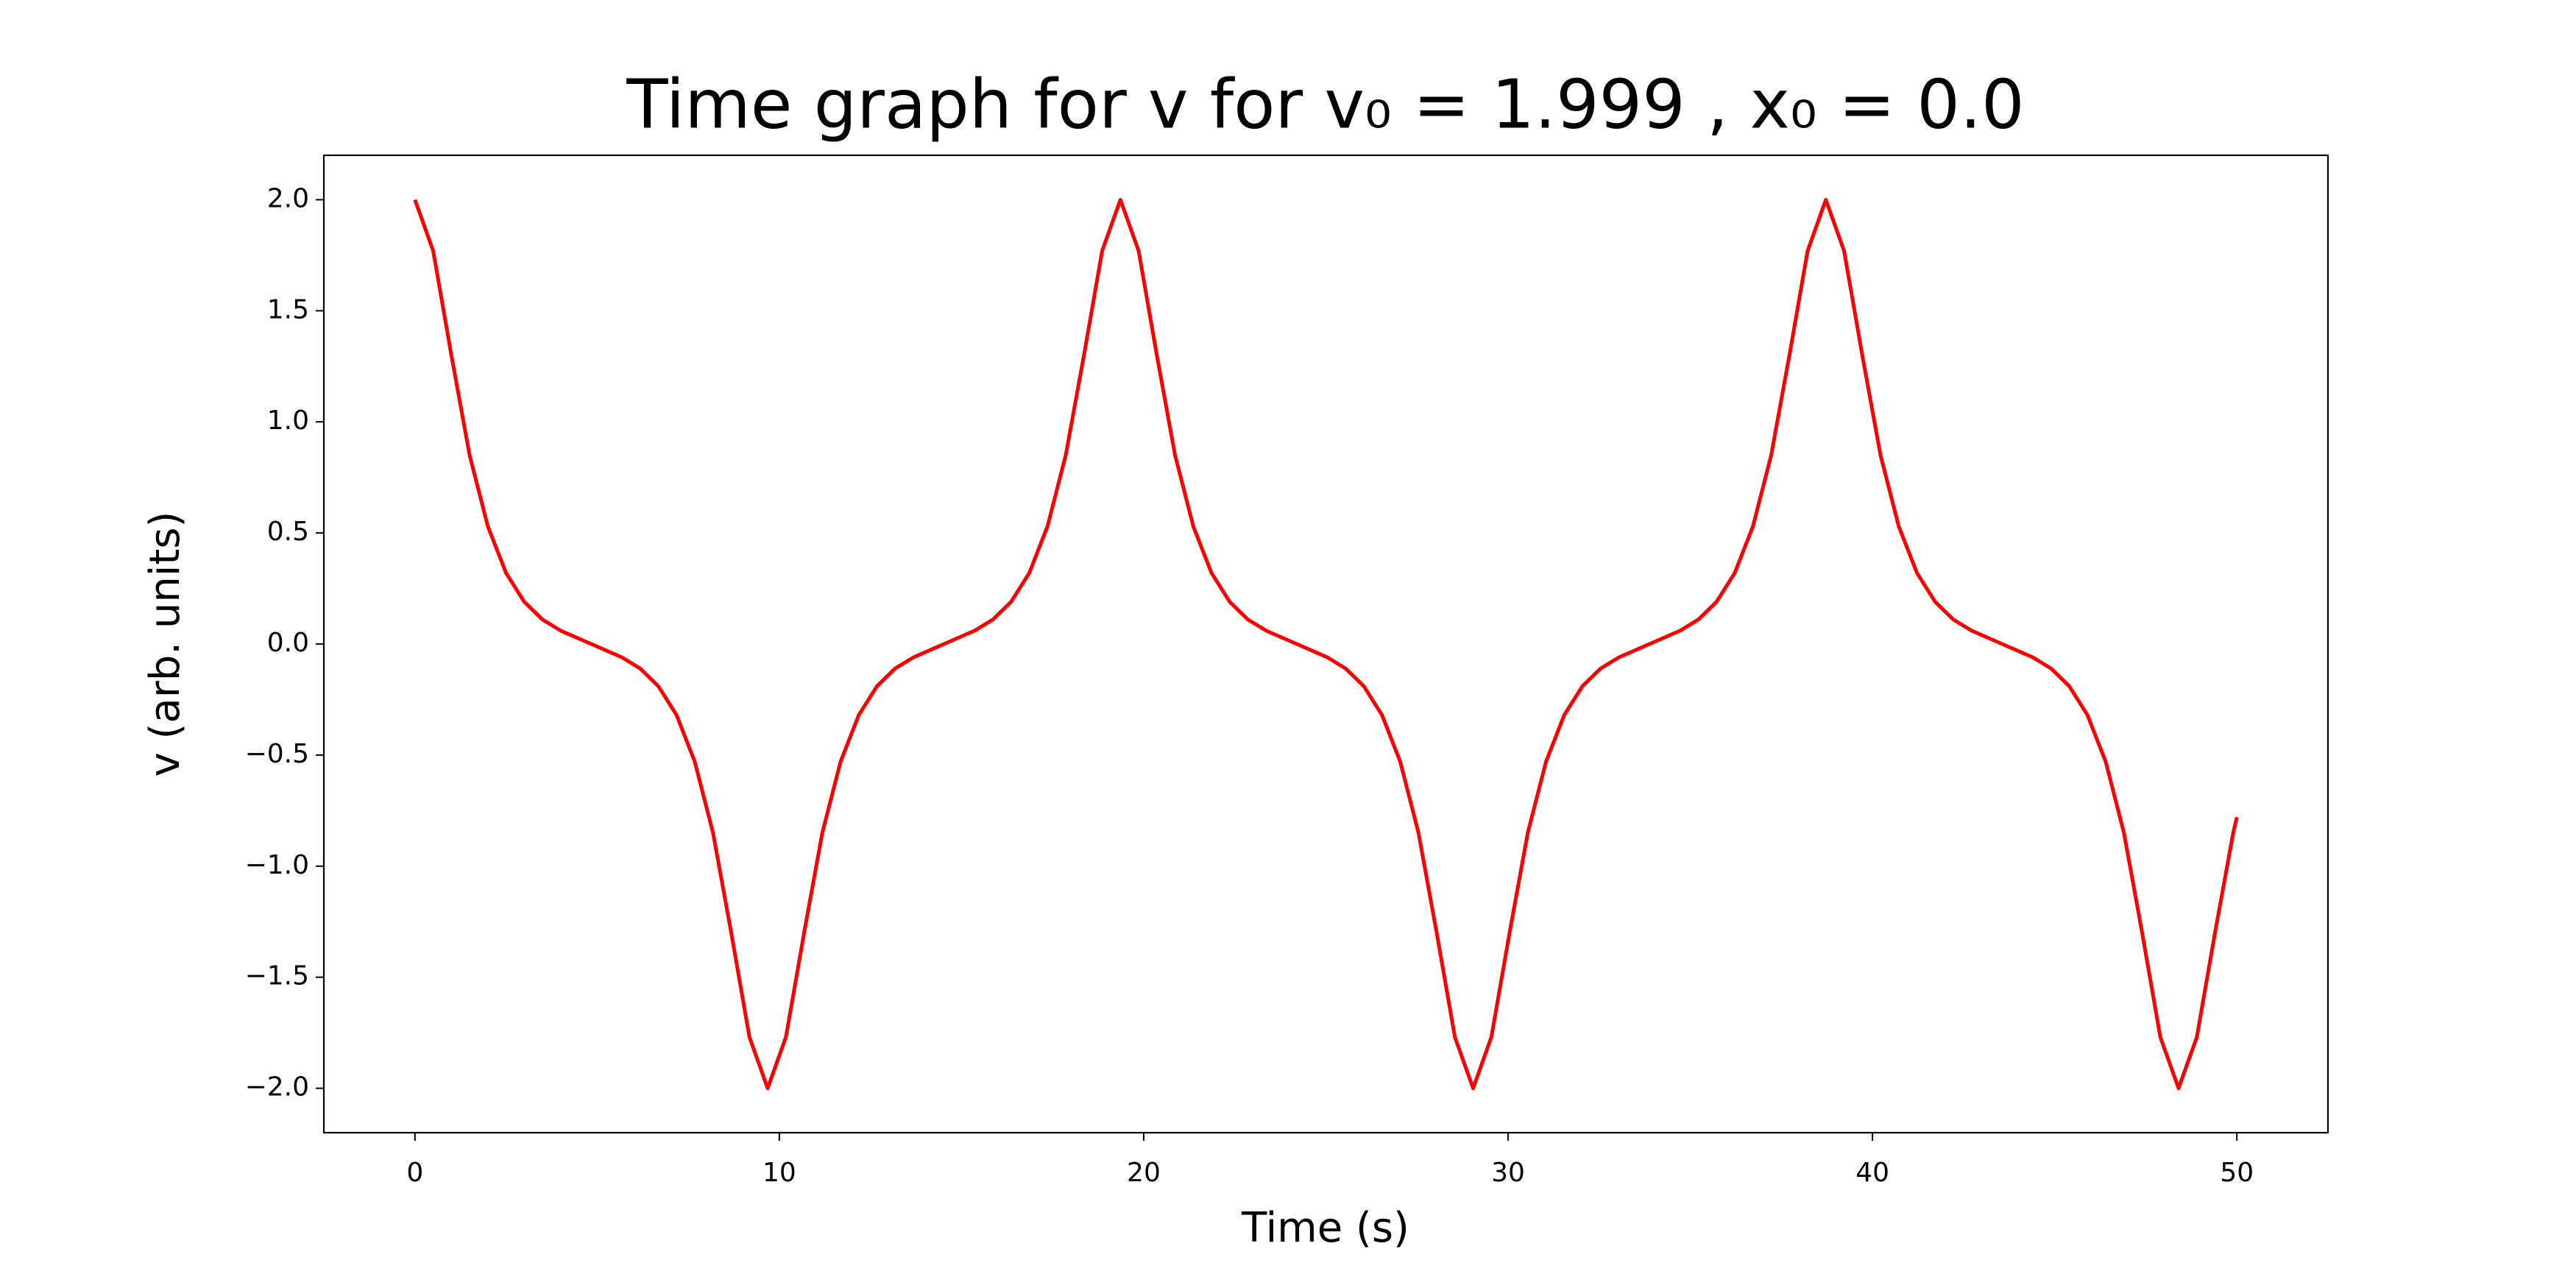 The width and height of the screenshot is (2576, 1288). I want to click on y-tick-label: −1.5, so click(277, 976).